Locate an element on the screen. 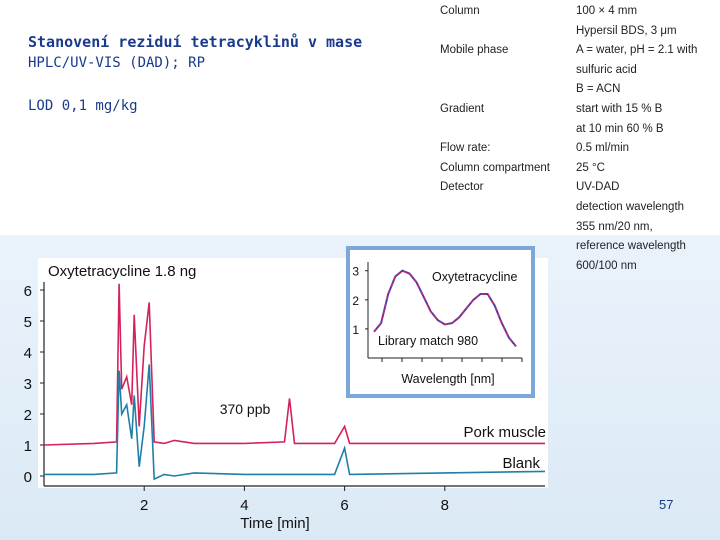  param-row: Hypersil BDS, 3 μm is located at coordinates (580, 32).